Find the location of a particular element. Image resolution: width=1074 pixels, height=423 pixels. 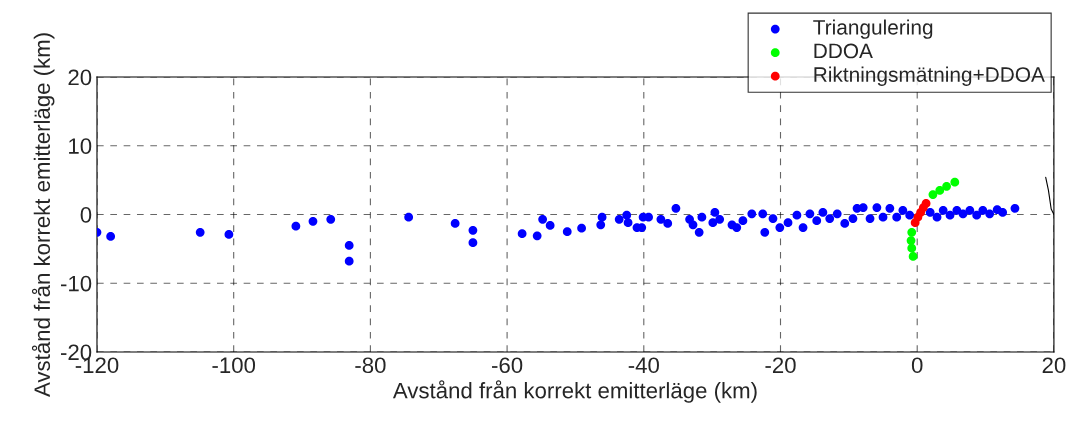

y-tick-label: 10 is located at coordinates (80, 146).